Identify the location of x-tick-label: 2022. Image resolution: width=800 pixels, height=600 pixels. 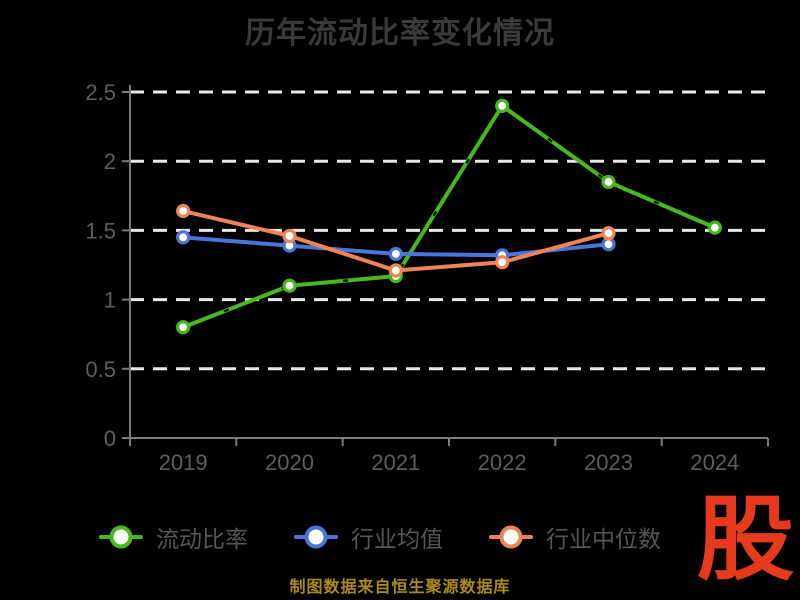
(502, 462).